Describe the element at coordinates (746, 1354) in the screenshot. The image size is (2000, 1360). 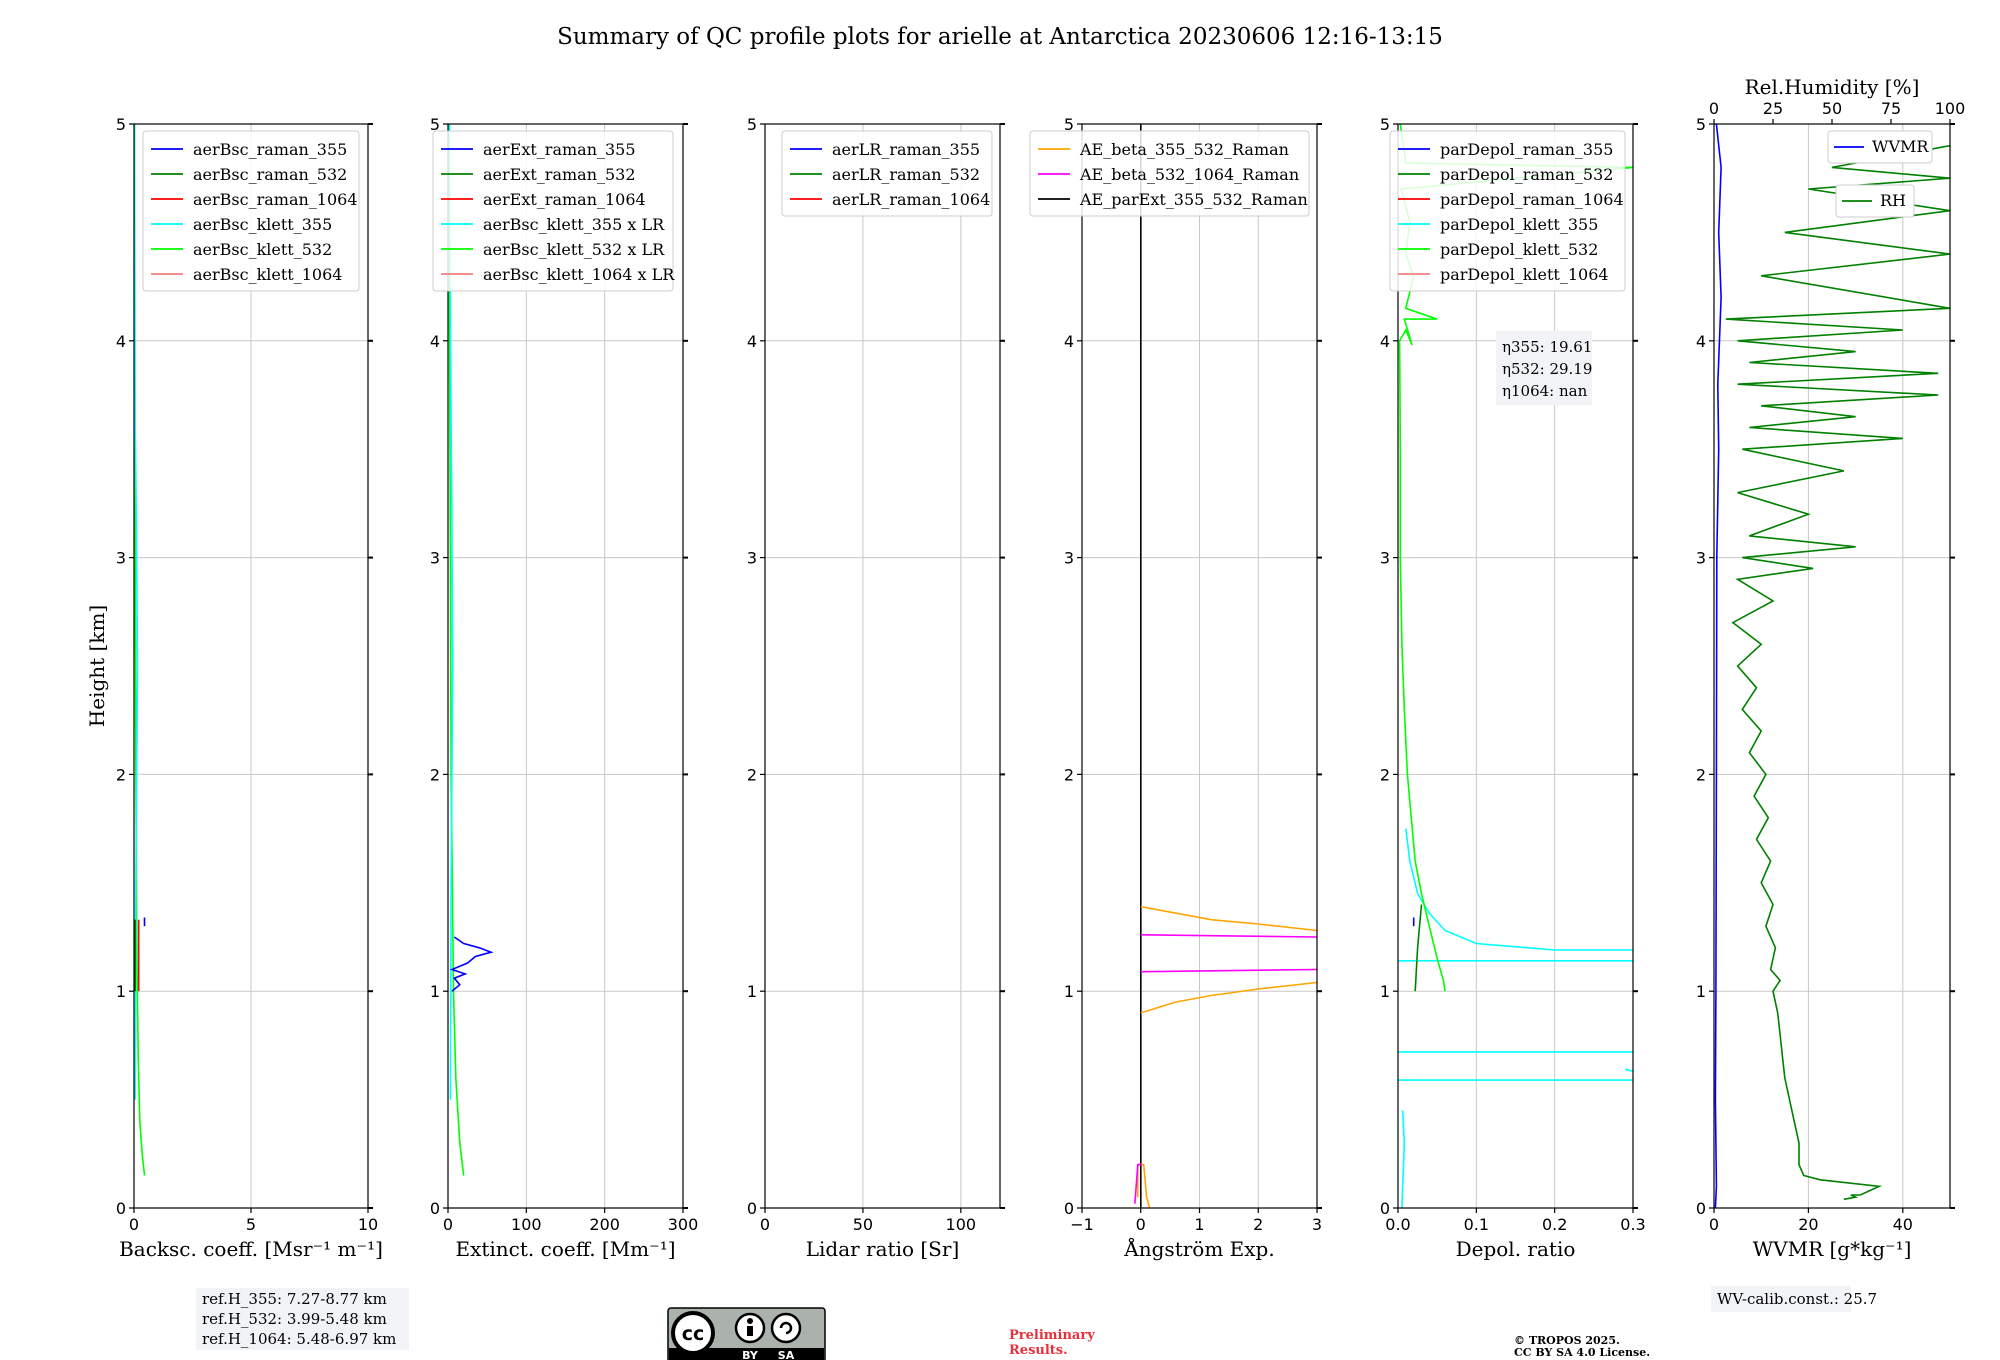
I see `cc-badge-strip` at that location.